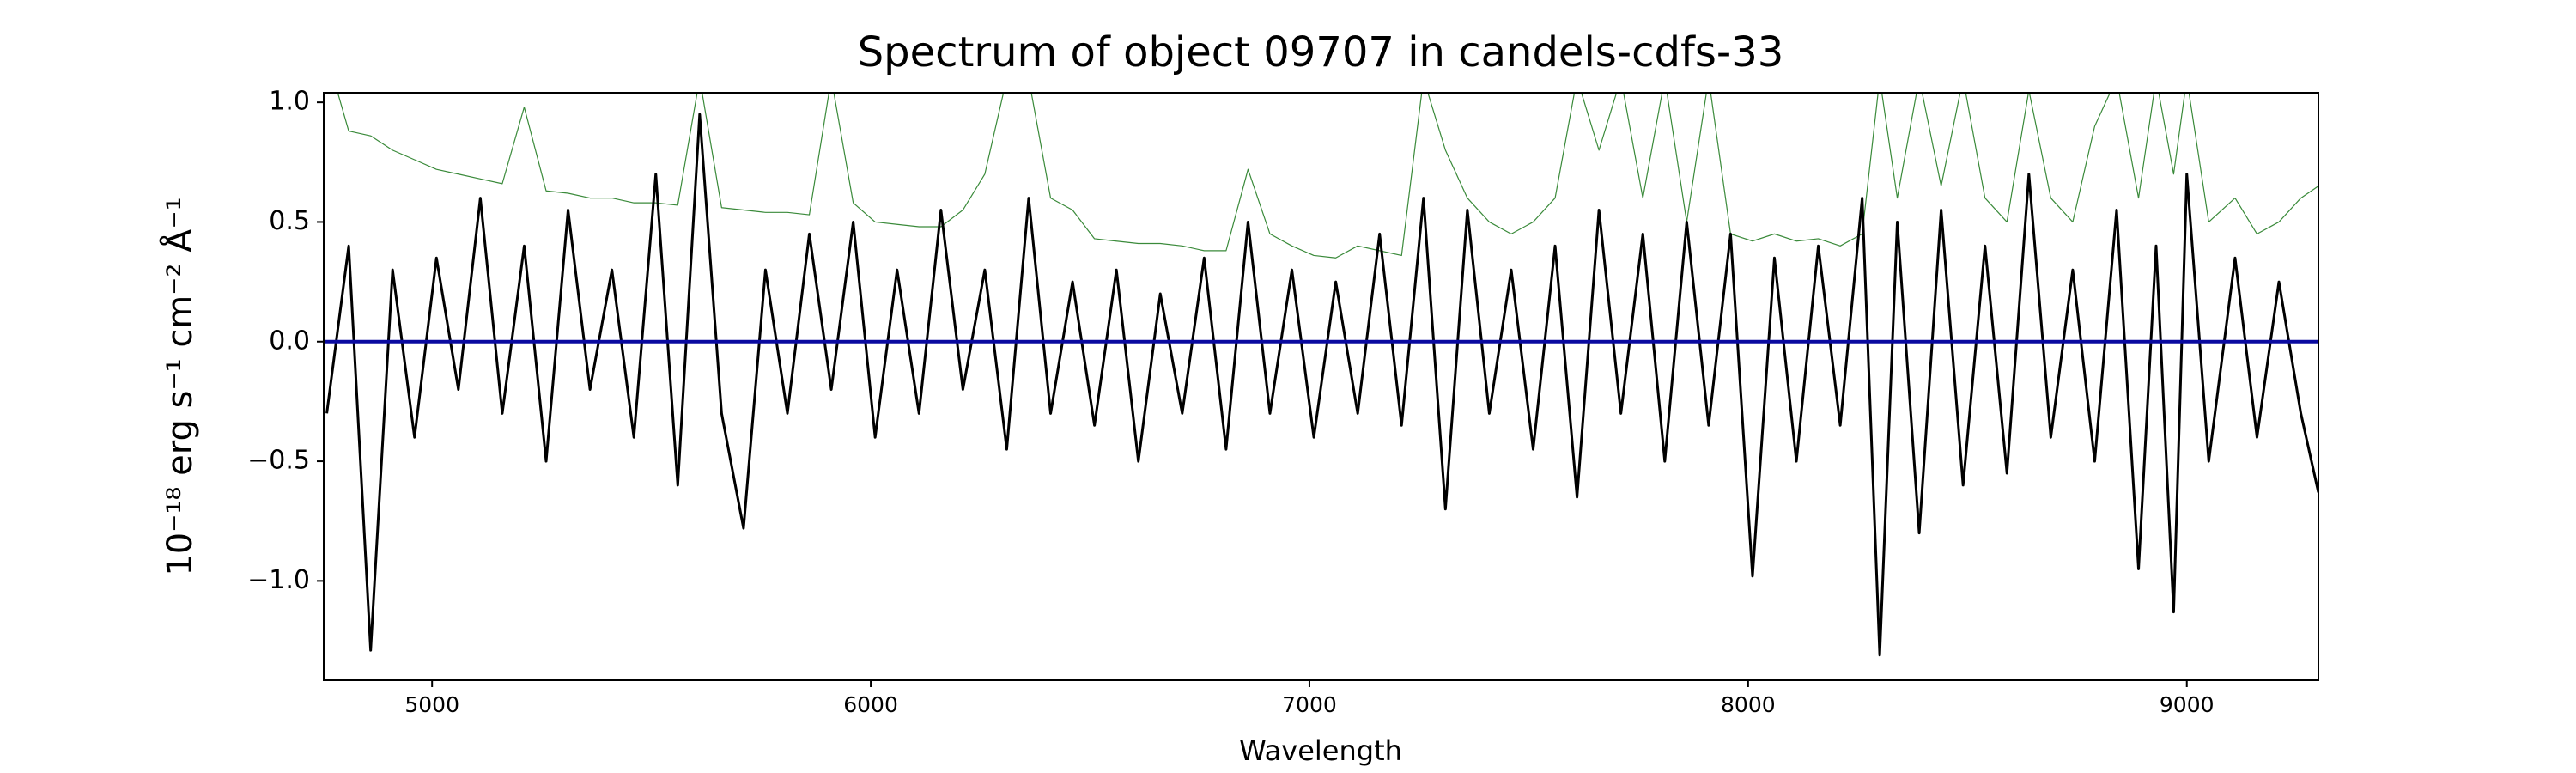  I want to click on x-axis-label: Wavelength, so click(1320, 750).